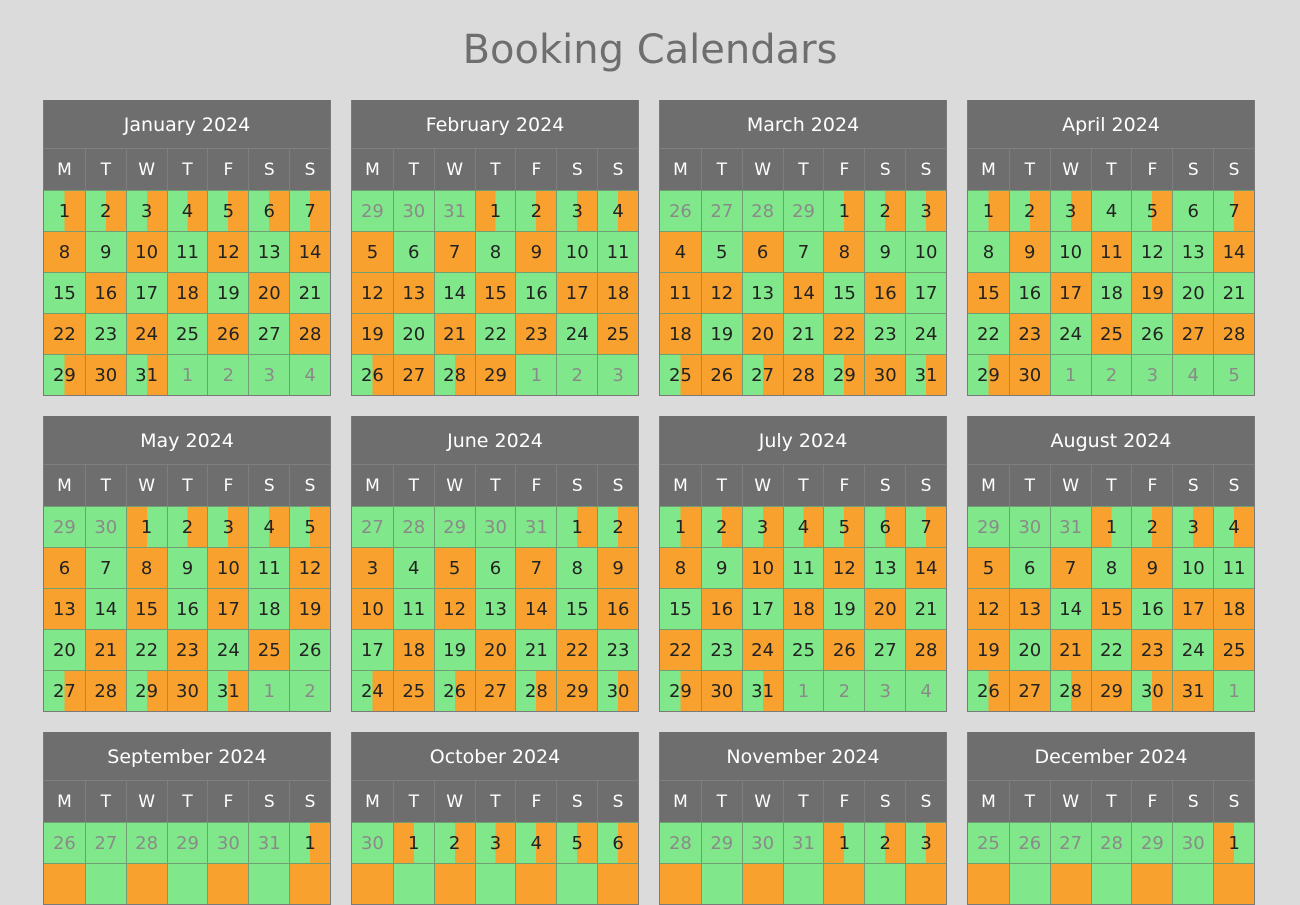 The image size is (1300, 905). What do you see at coordinates (228, 526) in the screenshot?
I see `day-cell: 3` at bounding box center [228, 526].